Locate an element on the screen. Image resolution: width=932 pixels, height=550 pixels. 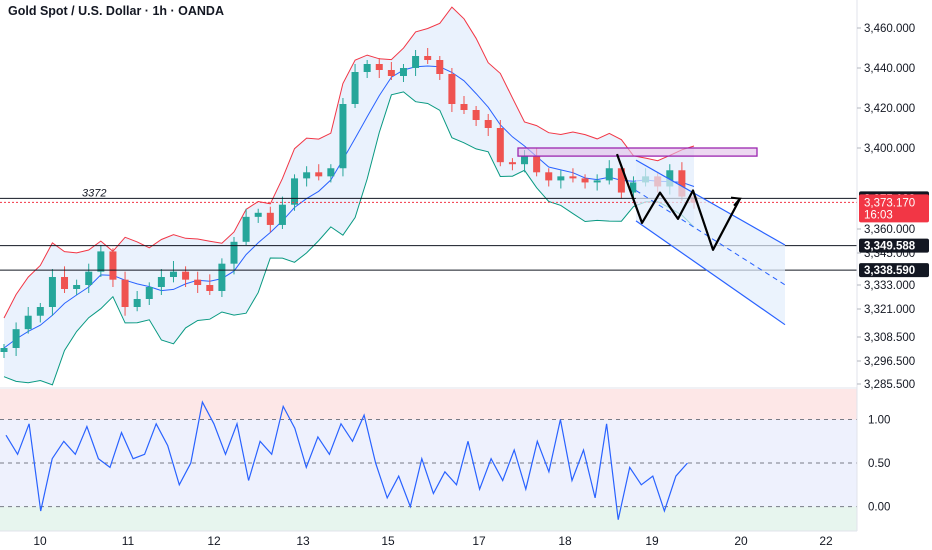
time-tick-label: 17 is located at coordinates (479, 541).